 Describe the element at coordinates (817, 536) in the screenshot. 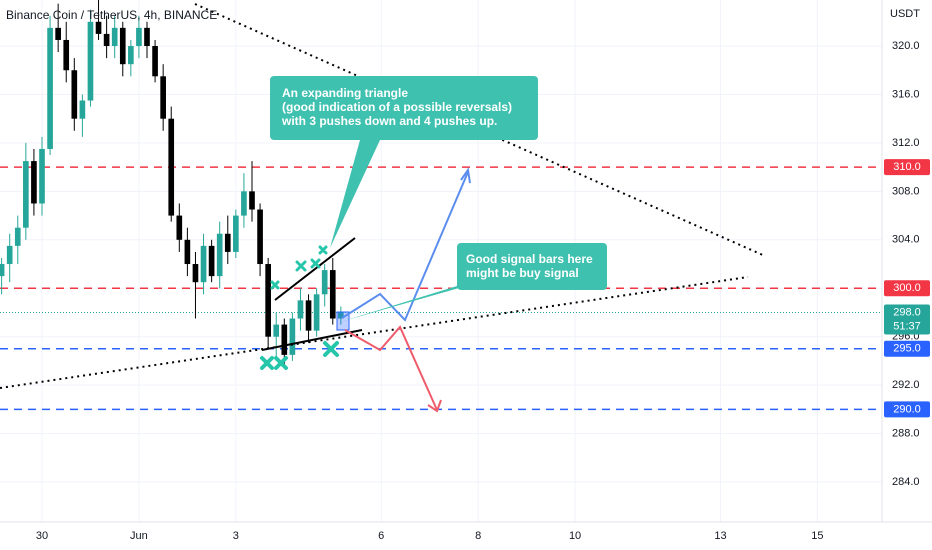

I see `x-tick-label: 15` at that location.